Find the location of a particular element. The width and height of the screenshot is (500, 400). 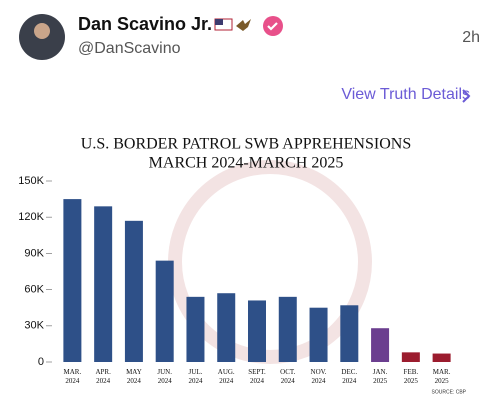

verified-check is located at coordinates (272, 26).